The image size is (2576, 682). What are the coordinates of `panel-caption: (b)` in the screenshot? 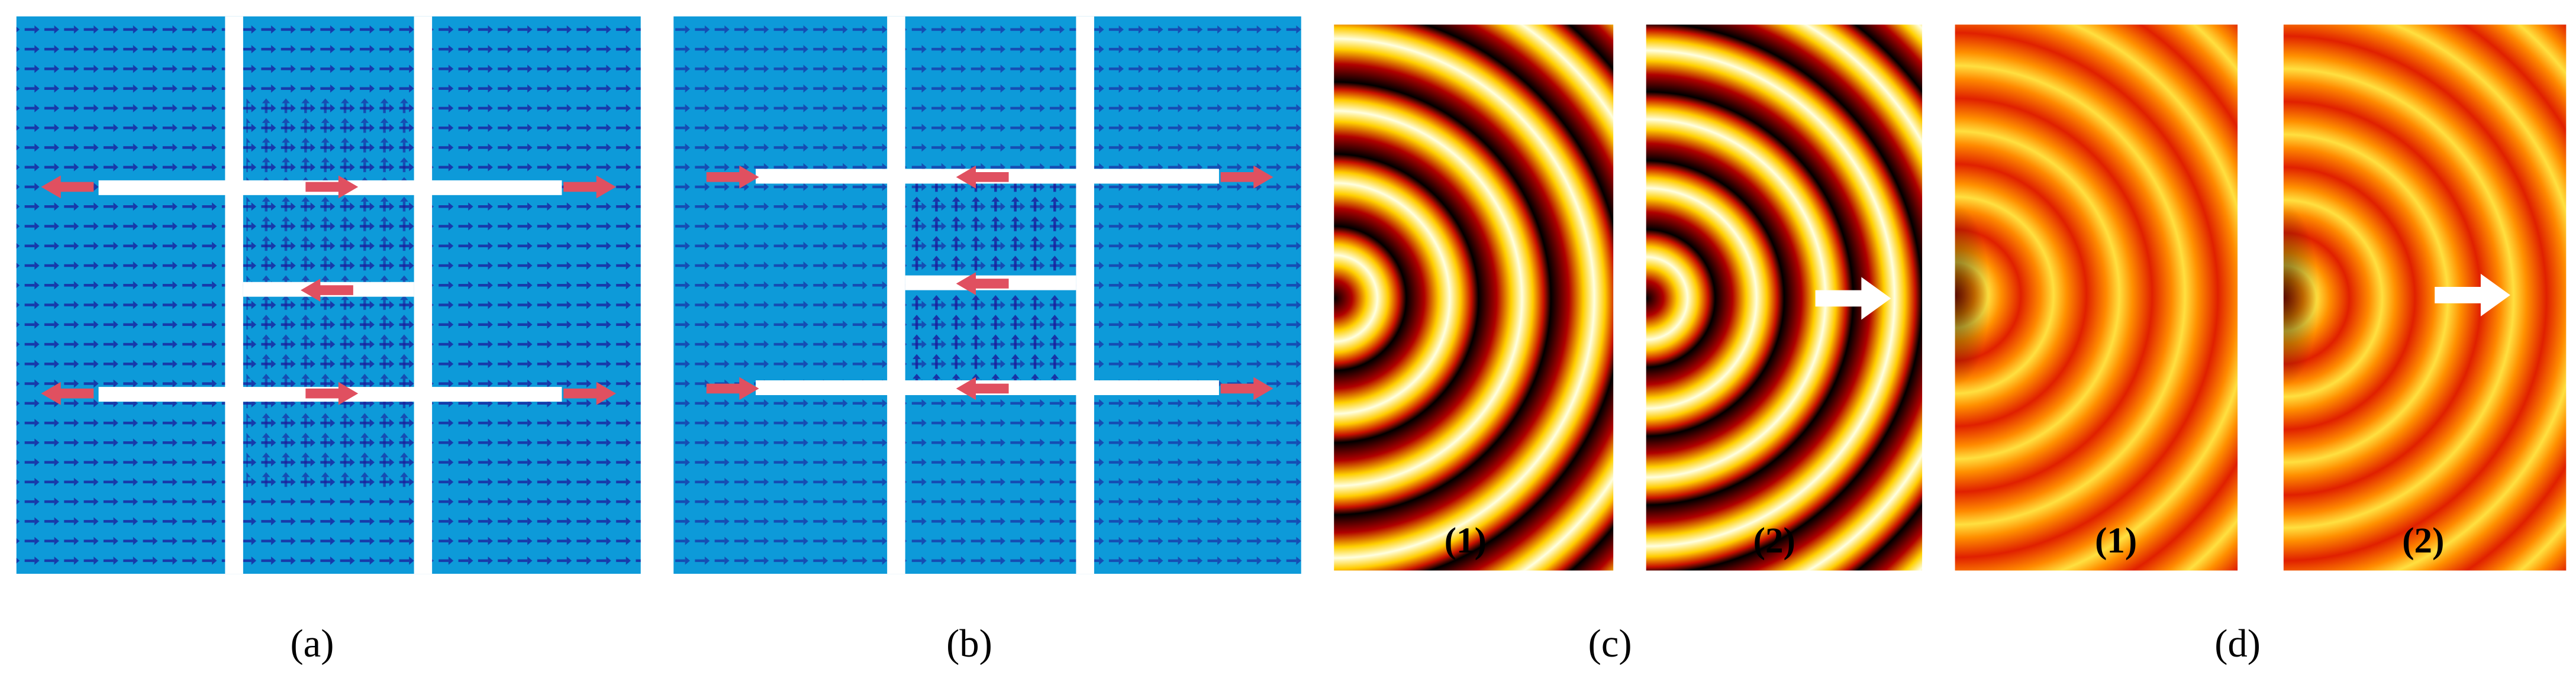 It's located at (969, 643).